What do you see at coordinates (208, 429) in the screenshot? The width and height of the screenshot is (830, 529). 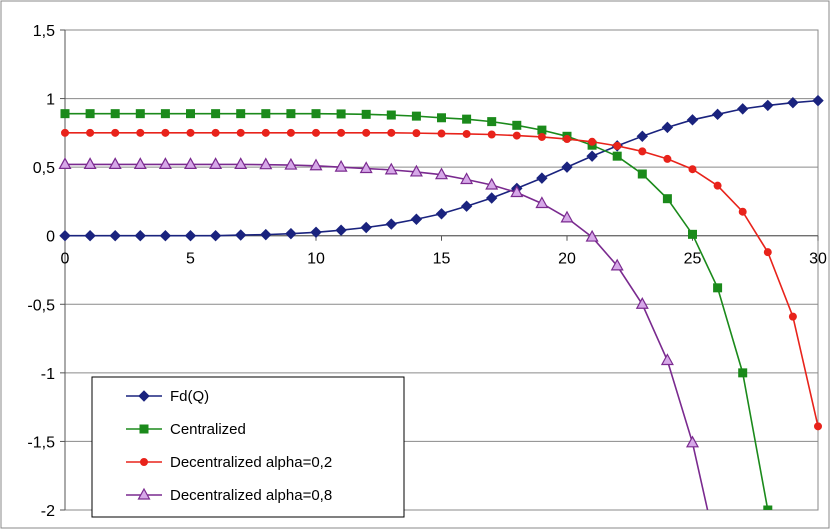 I see `legend-label: Centralized` at bounding box center [208, 429].